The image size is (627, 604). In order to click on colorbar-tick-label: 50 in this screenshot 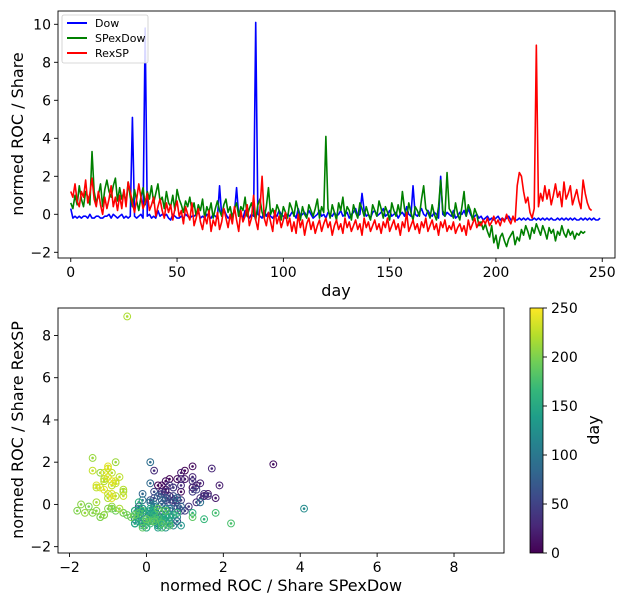, I will do `click(560, 505)`.